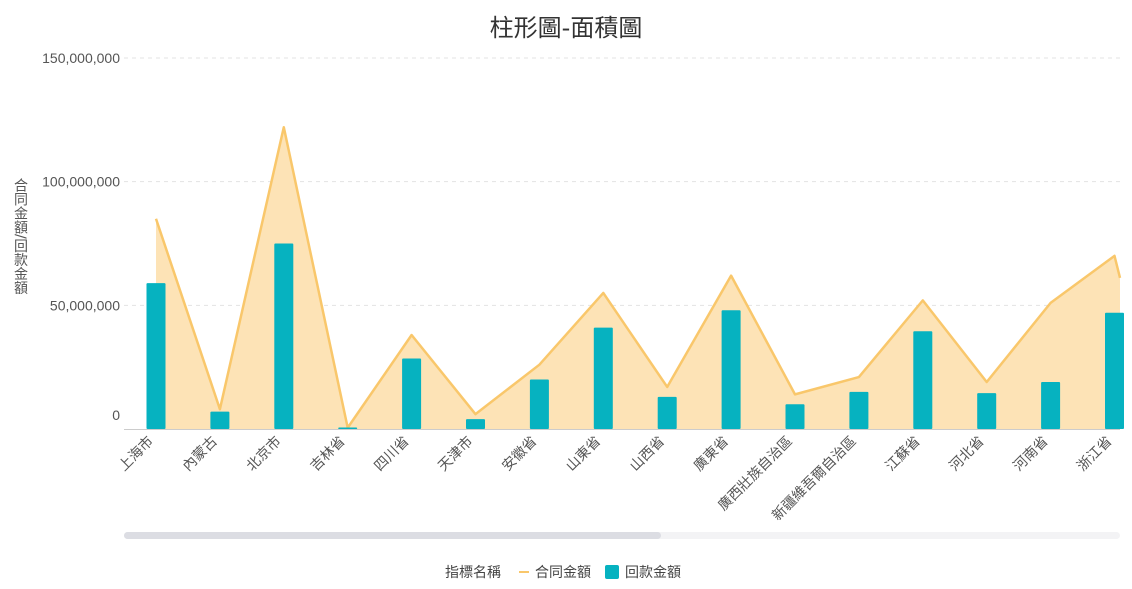 The image size is (1132, 589). I want to click on x-tick-label: 山西省, so click(646, 453).